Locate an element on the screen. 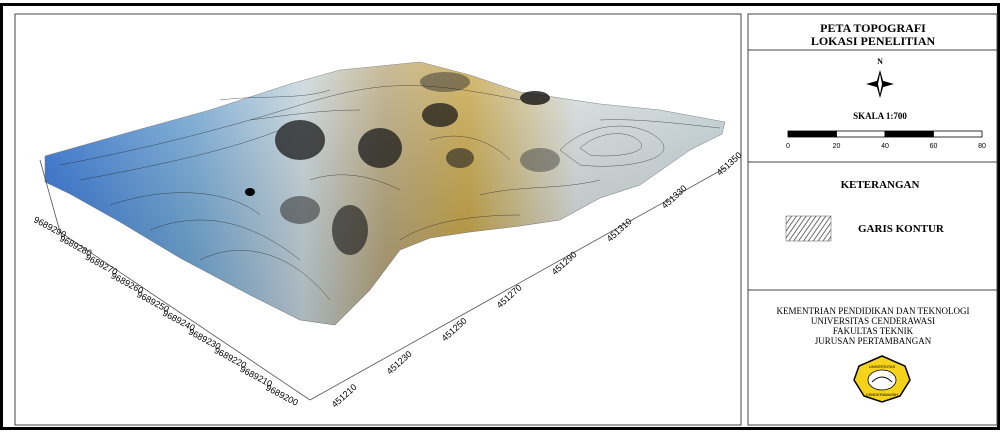 Image resolution: width=1001 pixels, height=435 pixels. scale-label: 20 is located at coordinates (837, 146).